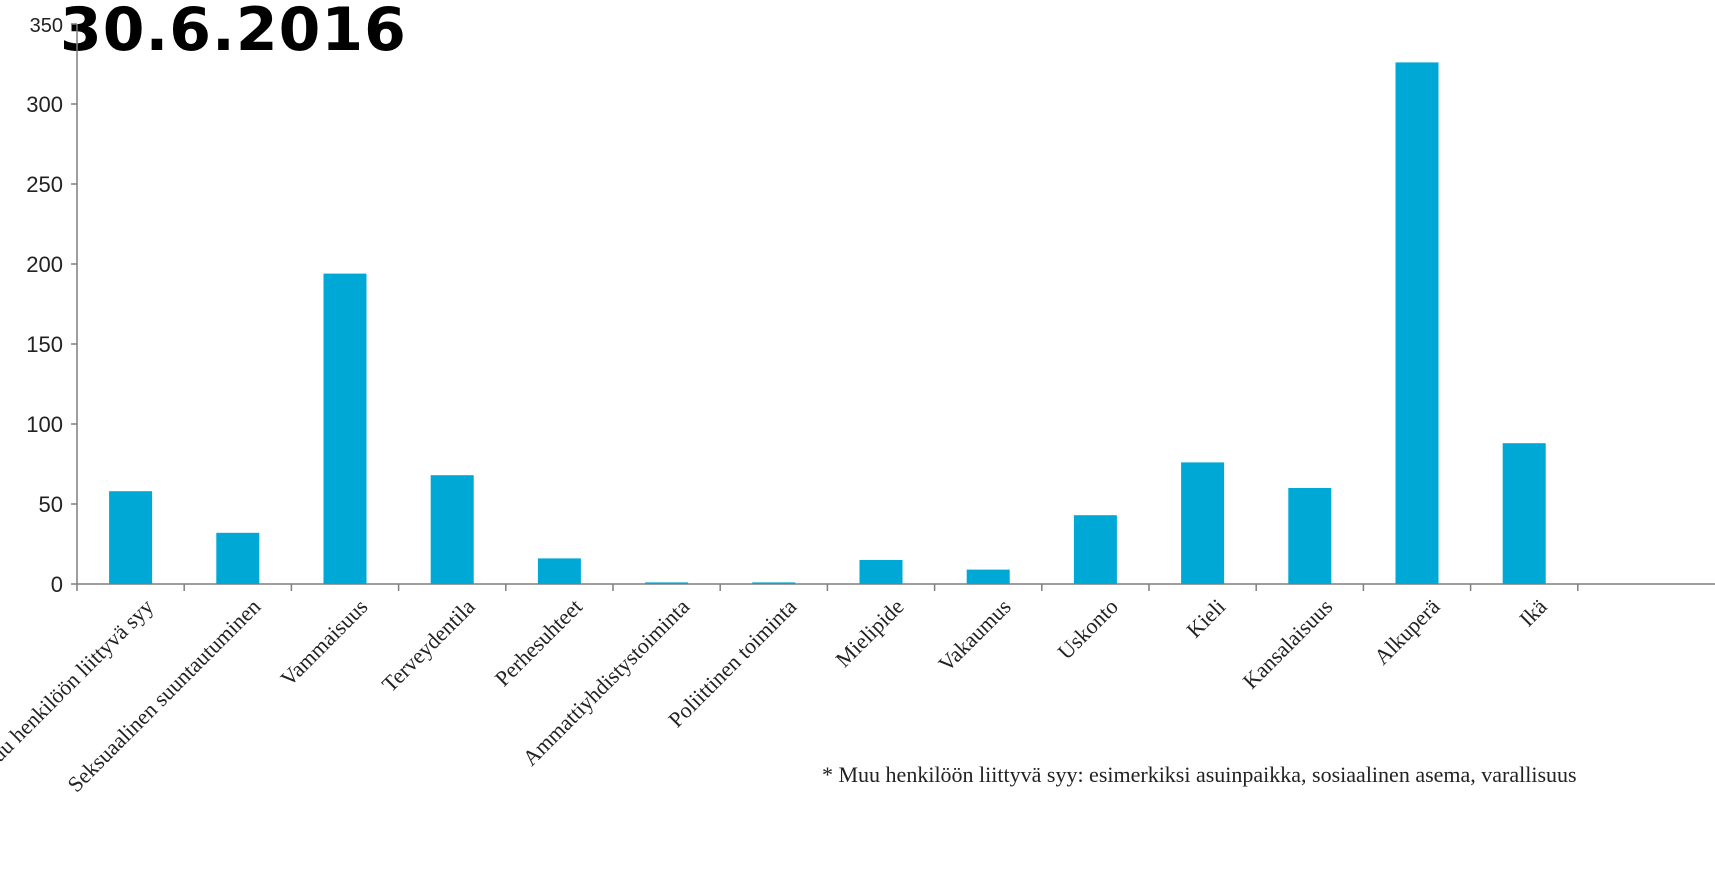 The height and width of the screenshot is (876, 1715). Describe the element at coordinates (1205, 618) in the screenshot. I see `x-tick-label: Kieli` at that location.